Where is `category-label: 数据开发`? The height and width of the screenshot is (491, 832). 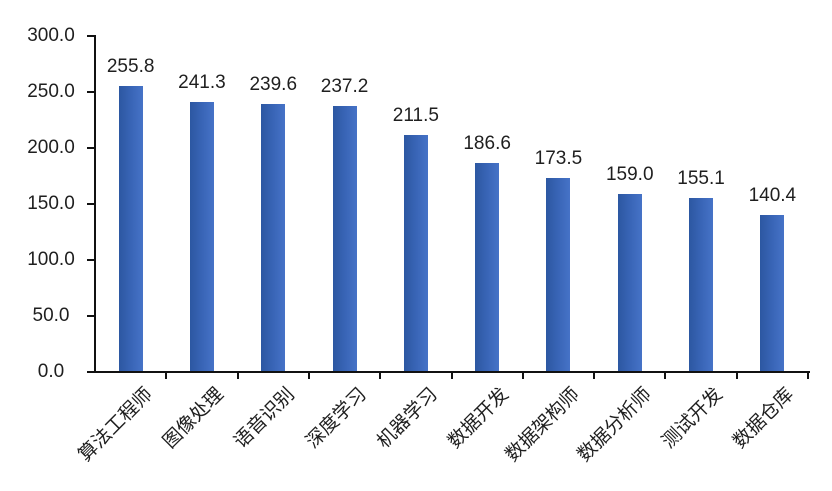 category-label: 数据开发 is located at coordinates (479, 418).